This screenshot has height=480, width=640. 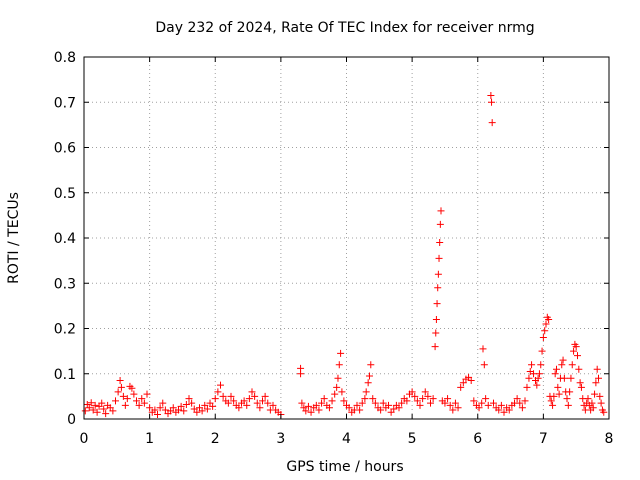 What do you see at coordinates (65, 58) in the screenshot?
I see `y-tick-label: 0.8` at bounding box center [65, 58].